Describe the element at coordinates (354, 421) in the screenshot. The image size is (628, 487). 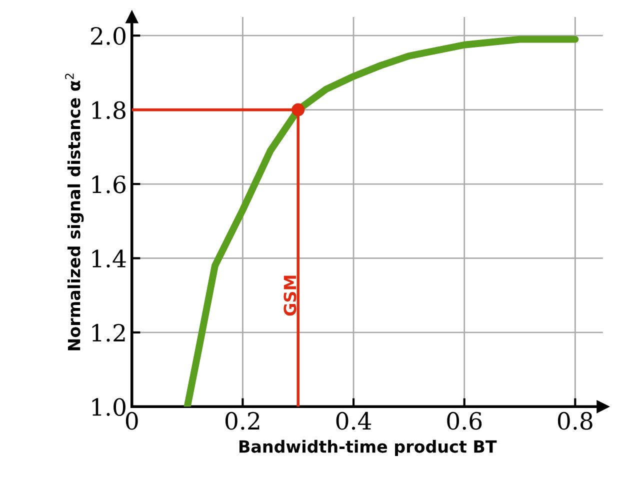
I see `x-tick-label: 0.4` at that location.